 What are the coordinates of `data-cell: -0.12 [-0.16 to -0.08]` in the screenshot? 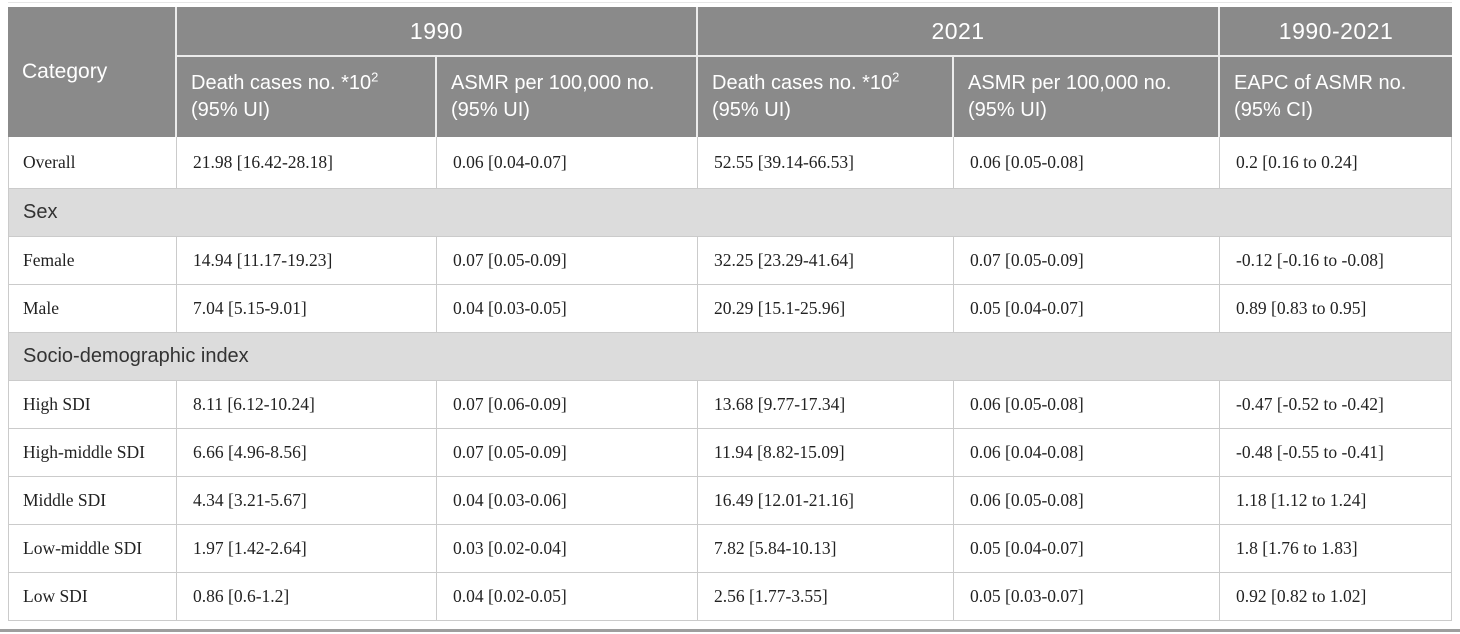 It's located at (1336, 261).